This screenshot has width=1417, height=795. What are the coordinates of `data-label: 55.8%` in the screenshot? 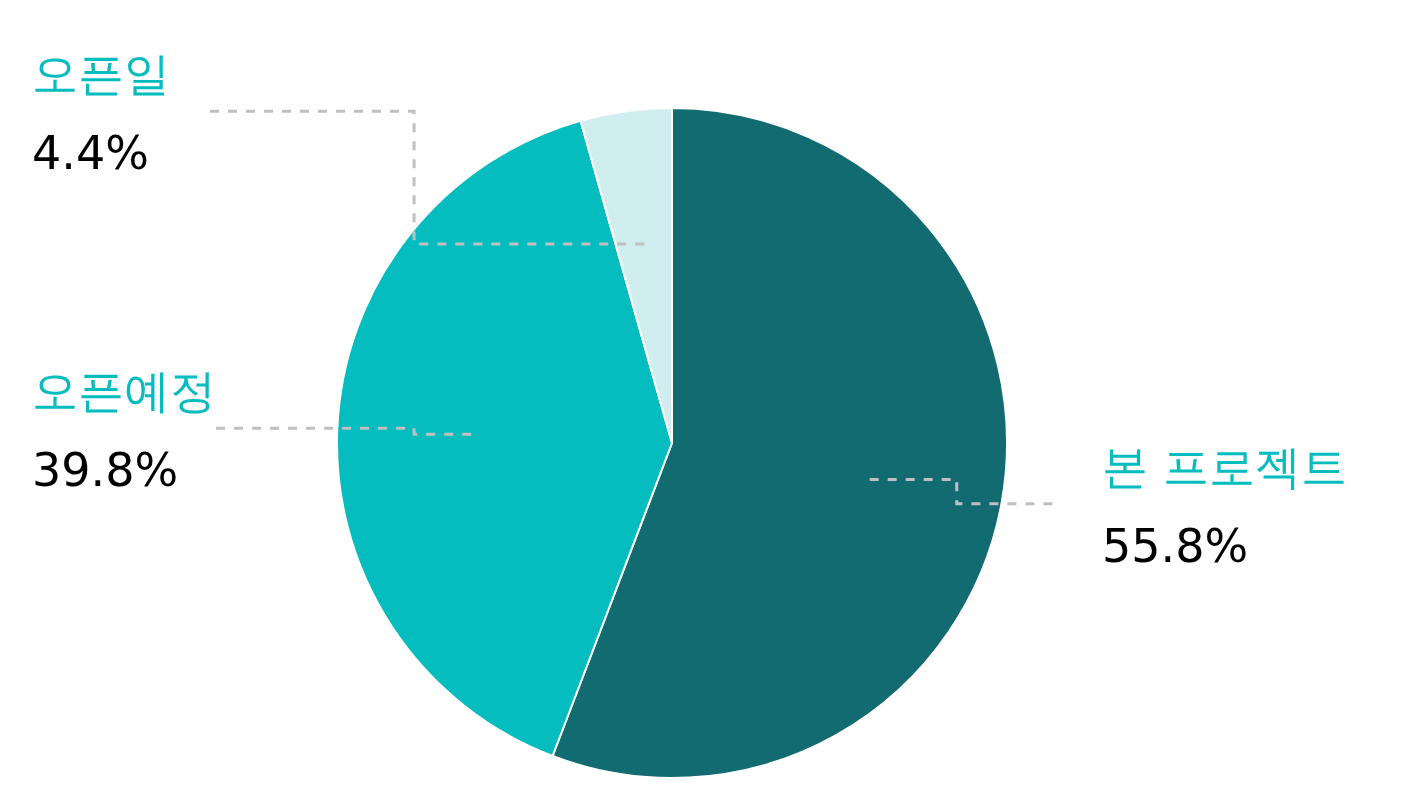 It's located at (1175, 546).